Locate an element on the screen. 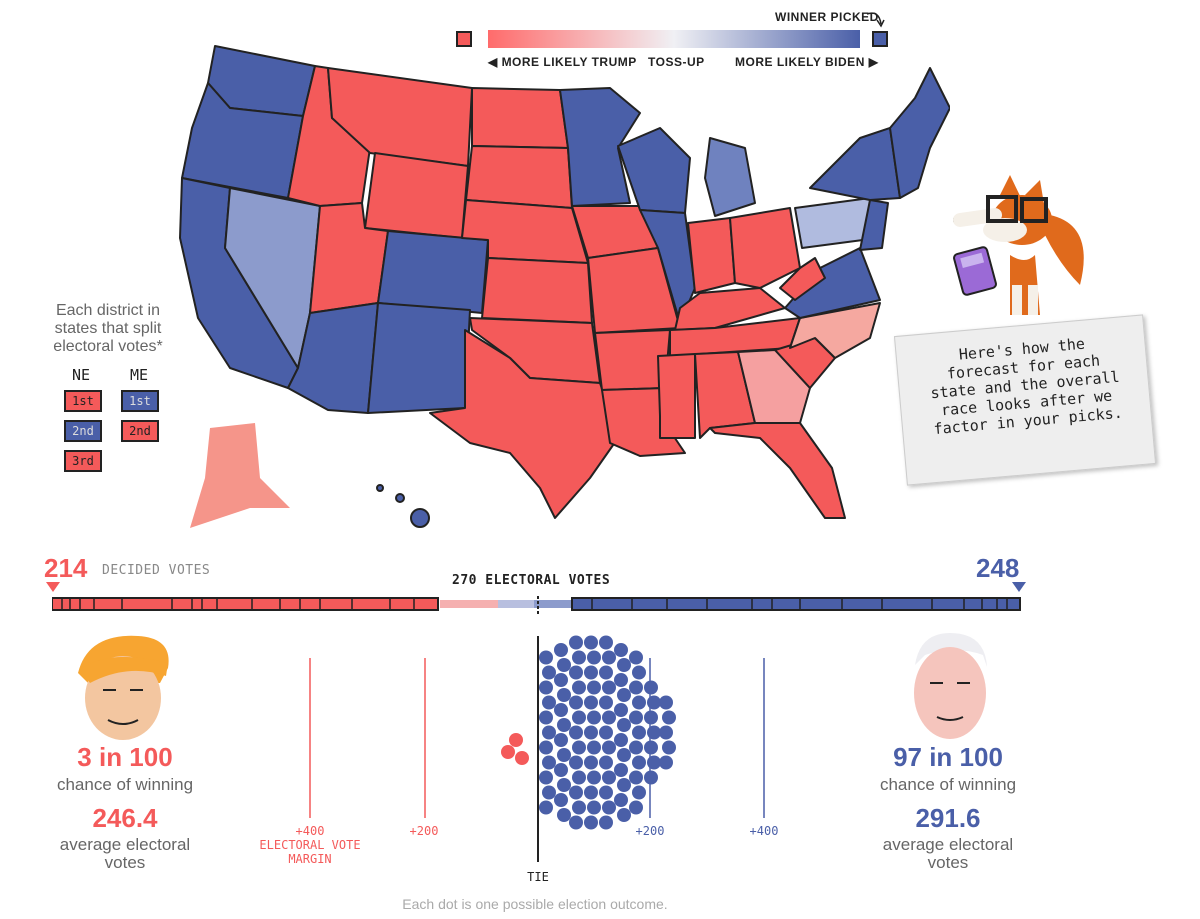 The height and width of the screenshot is (919, 1200). state-wi is located at coordinates (654, 170).